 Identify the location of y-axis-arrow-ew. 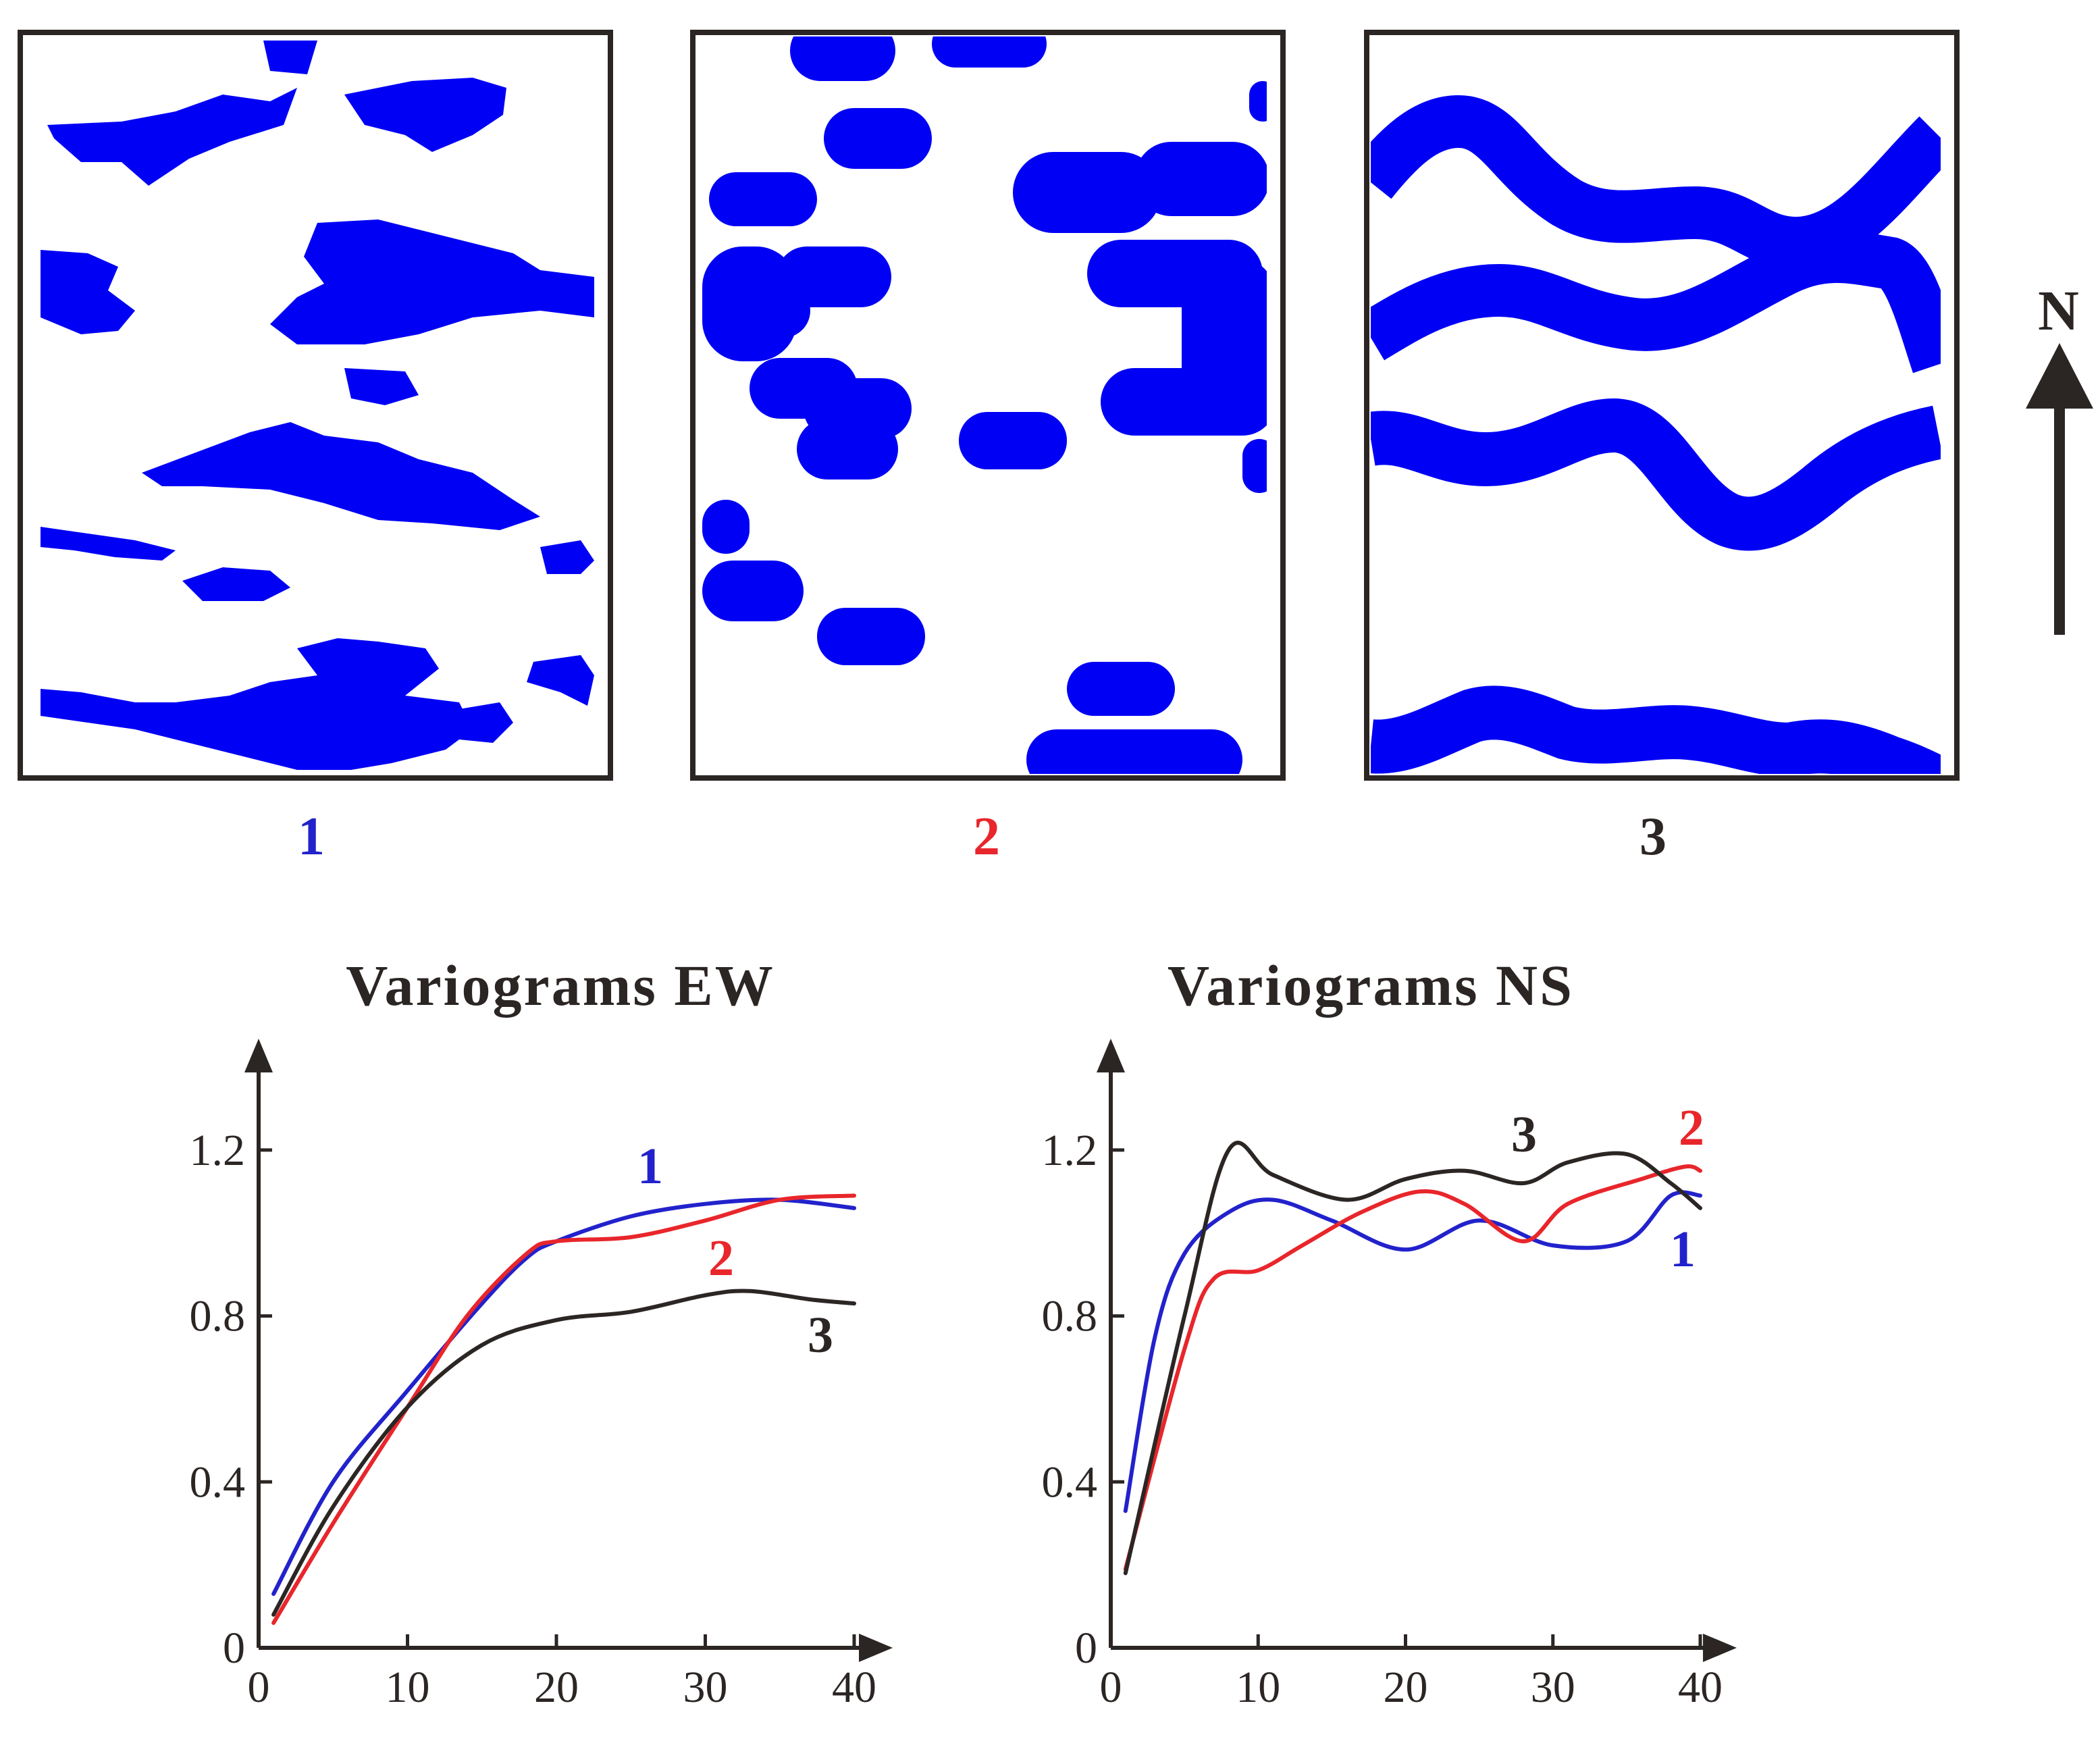
(259, 1055).